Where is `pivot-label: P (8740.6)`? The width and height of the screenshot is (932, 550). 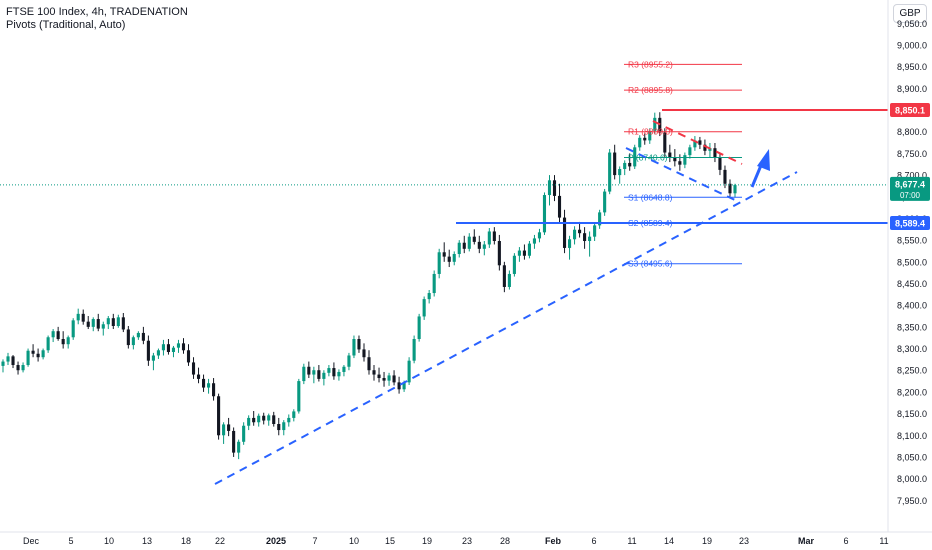 pivot-label: P (8740.6) is located at coordinates (648, 157).